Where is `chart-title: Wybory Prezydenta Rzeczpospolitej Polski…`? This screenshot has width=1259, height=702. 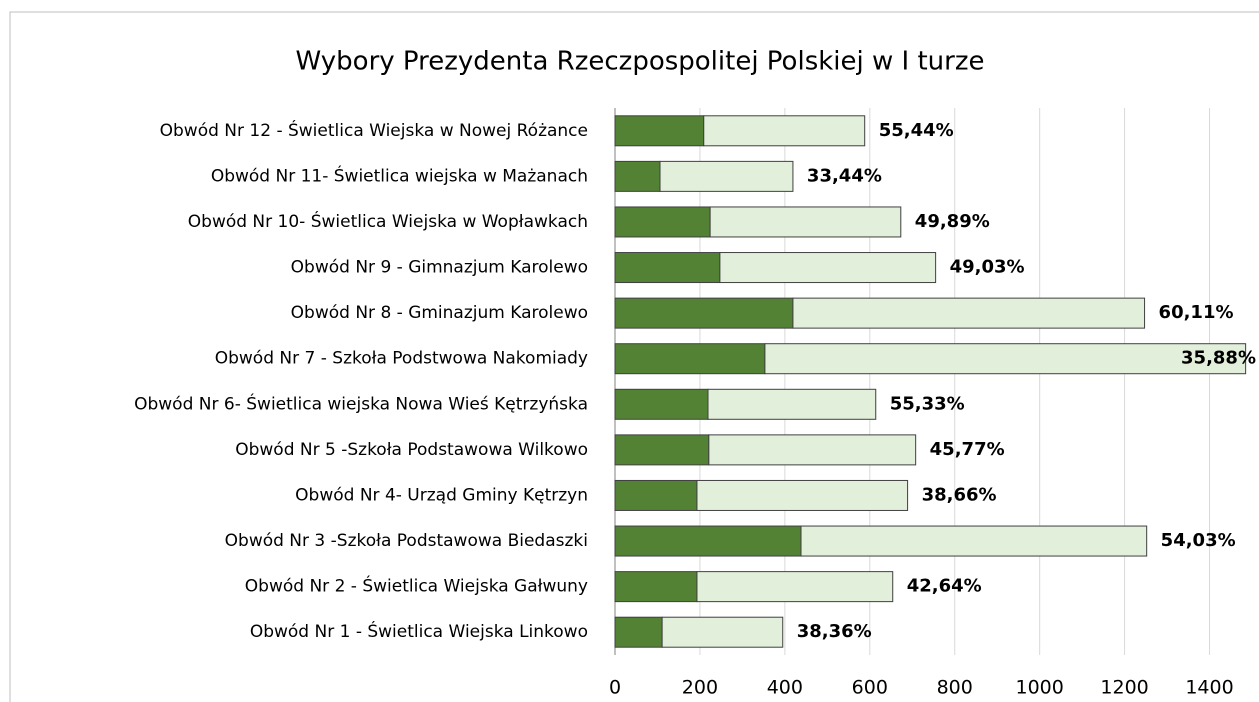 chart-title: Wybory Prezydenta Rzeczpospolitej Polski… is located at coordinates (640, 62).